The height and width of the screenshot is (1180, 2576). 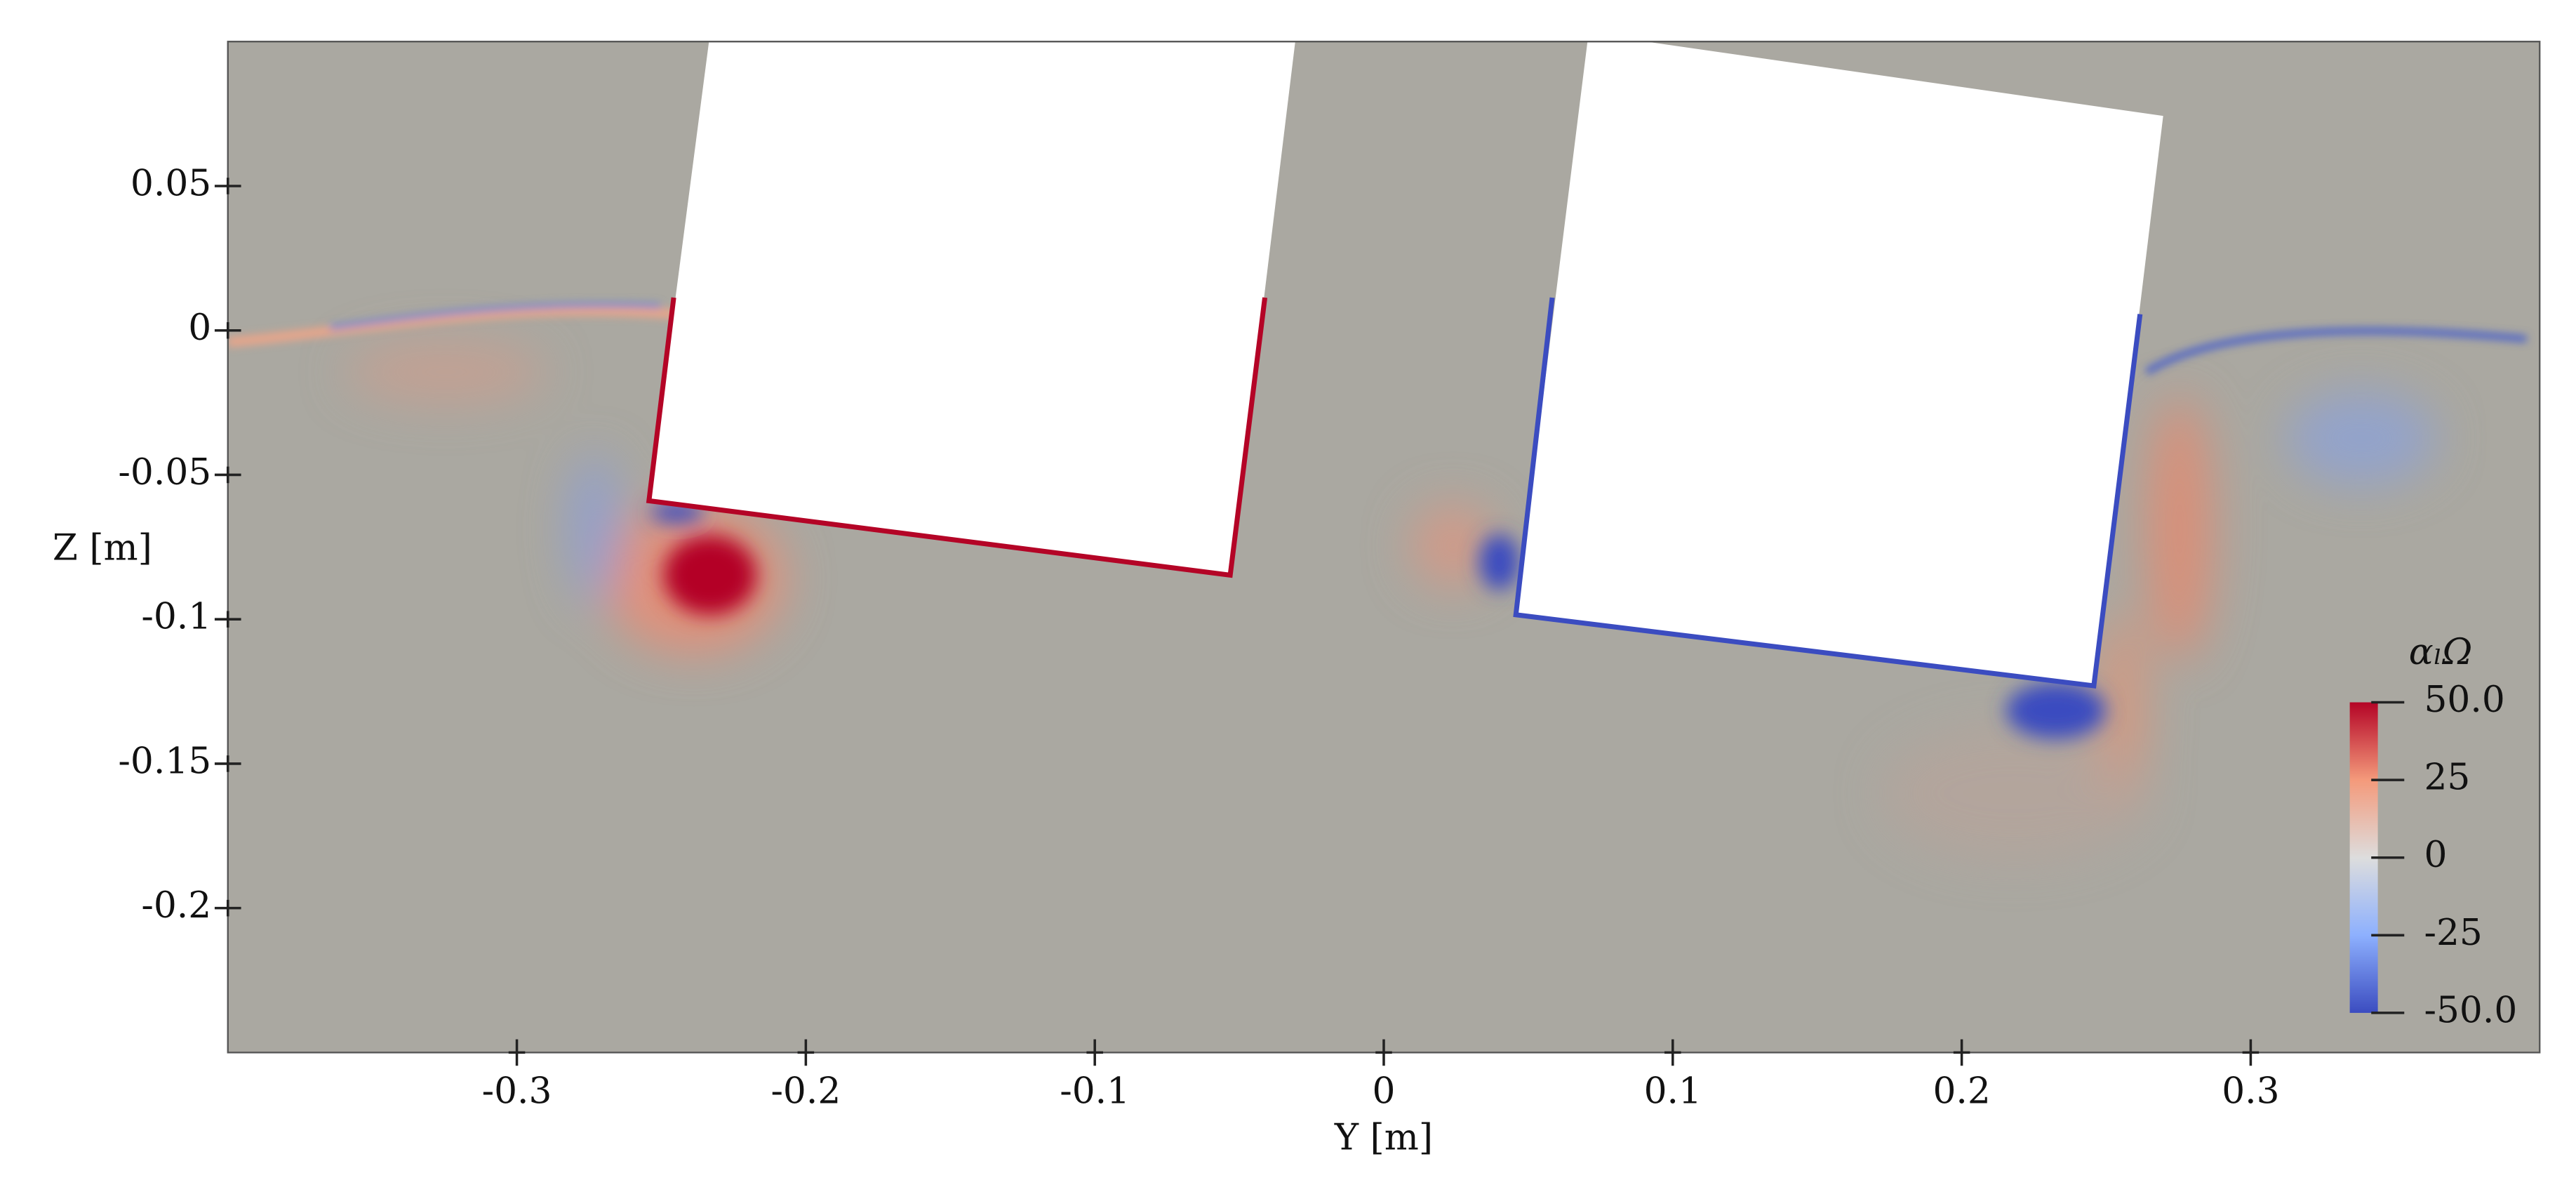 What do you see at coordinates (2453, 933) in the screenshot?
I see `colorbar-tick-label: -25` at bounding box center [2453, 933].